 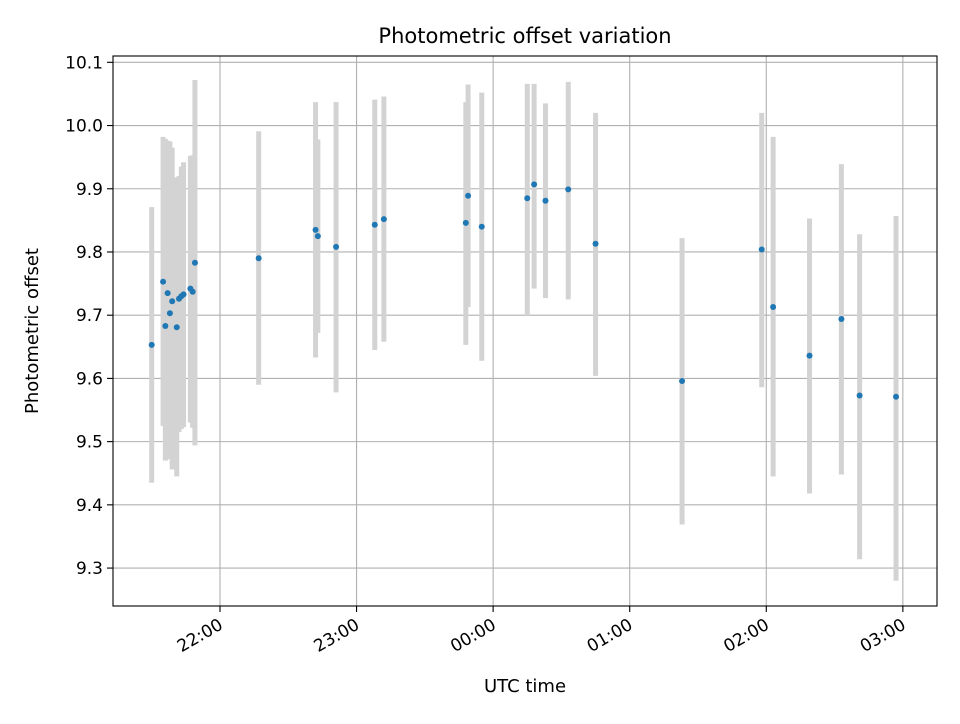 I want to click on y-tick-label: 9.4, so click(x=89, y=506).